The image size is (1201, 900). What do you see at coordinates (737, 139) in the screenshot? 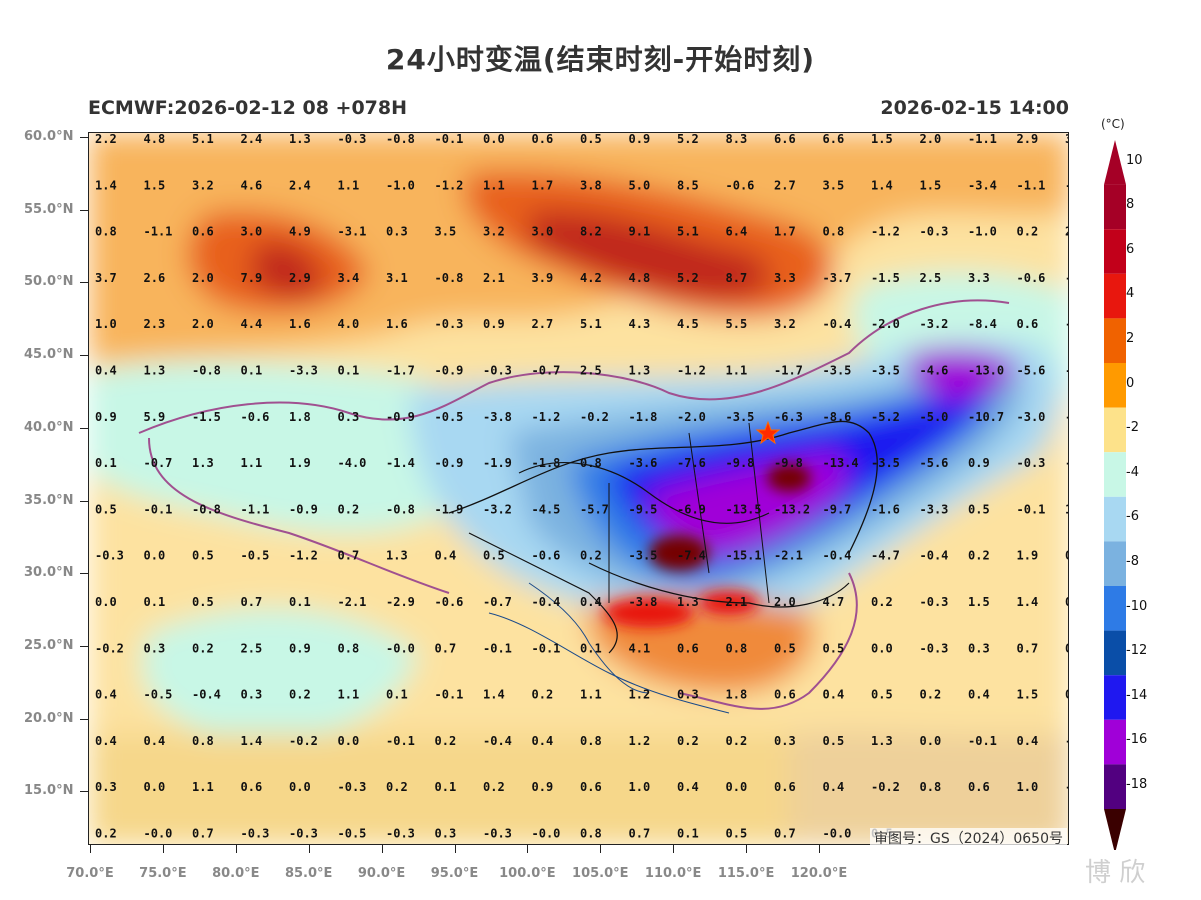
I see `grid-value: 8.3` at bounding box center [737, 139].